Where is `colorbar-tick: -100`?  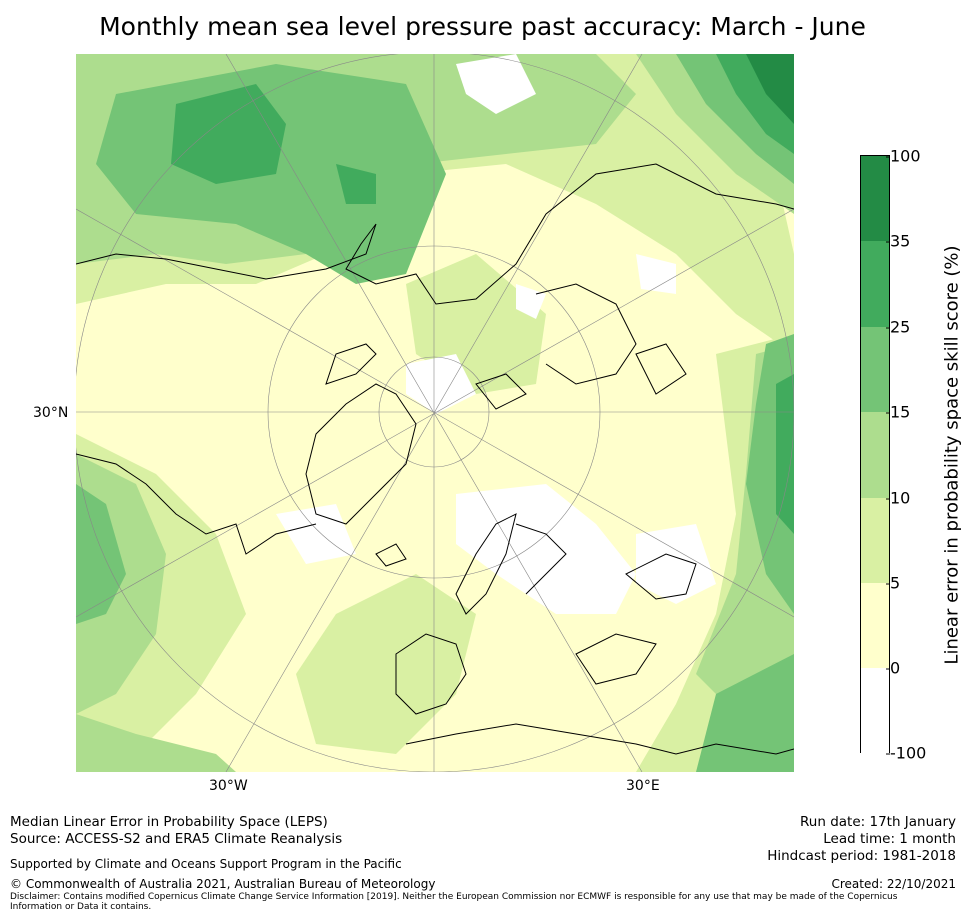 colorbar-tick: -100 is located at coordinates (906, 753).